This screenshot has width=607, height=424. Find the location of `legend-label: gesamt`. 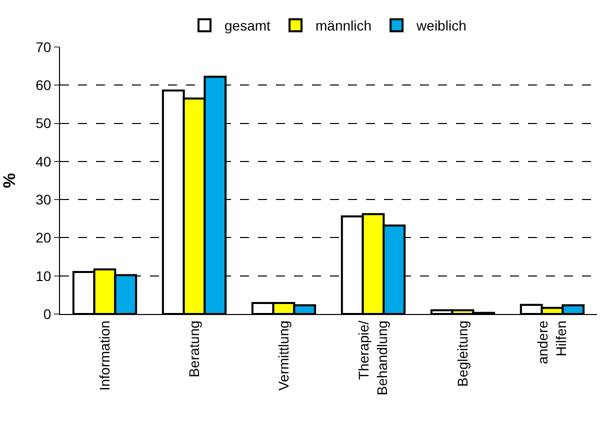

legend-label: gesamt is located at coordinates (247, 26).